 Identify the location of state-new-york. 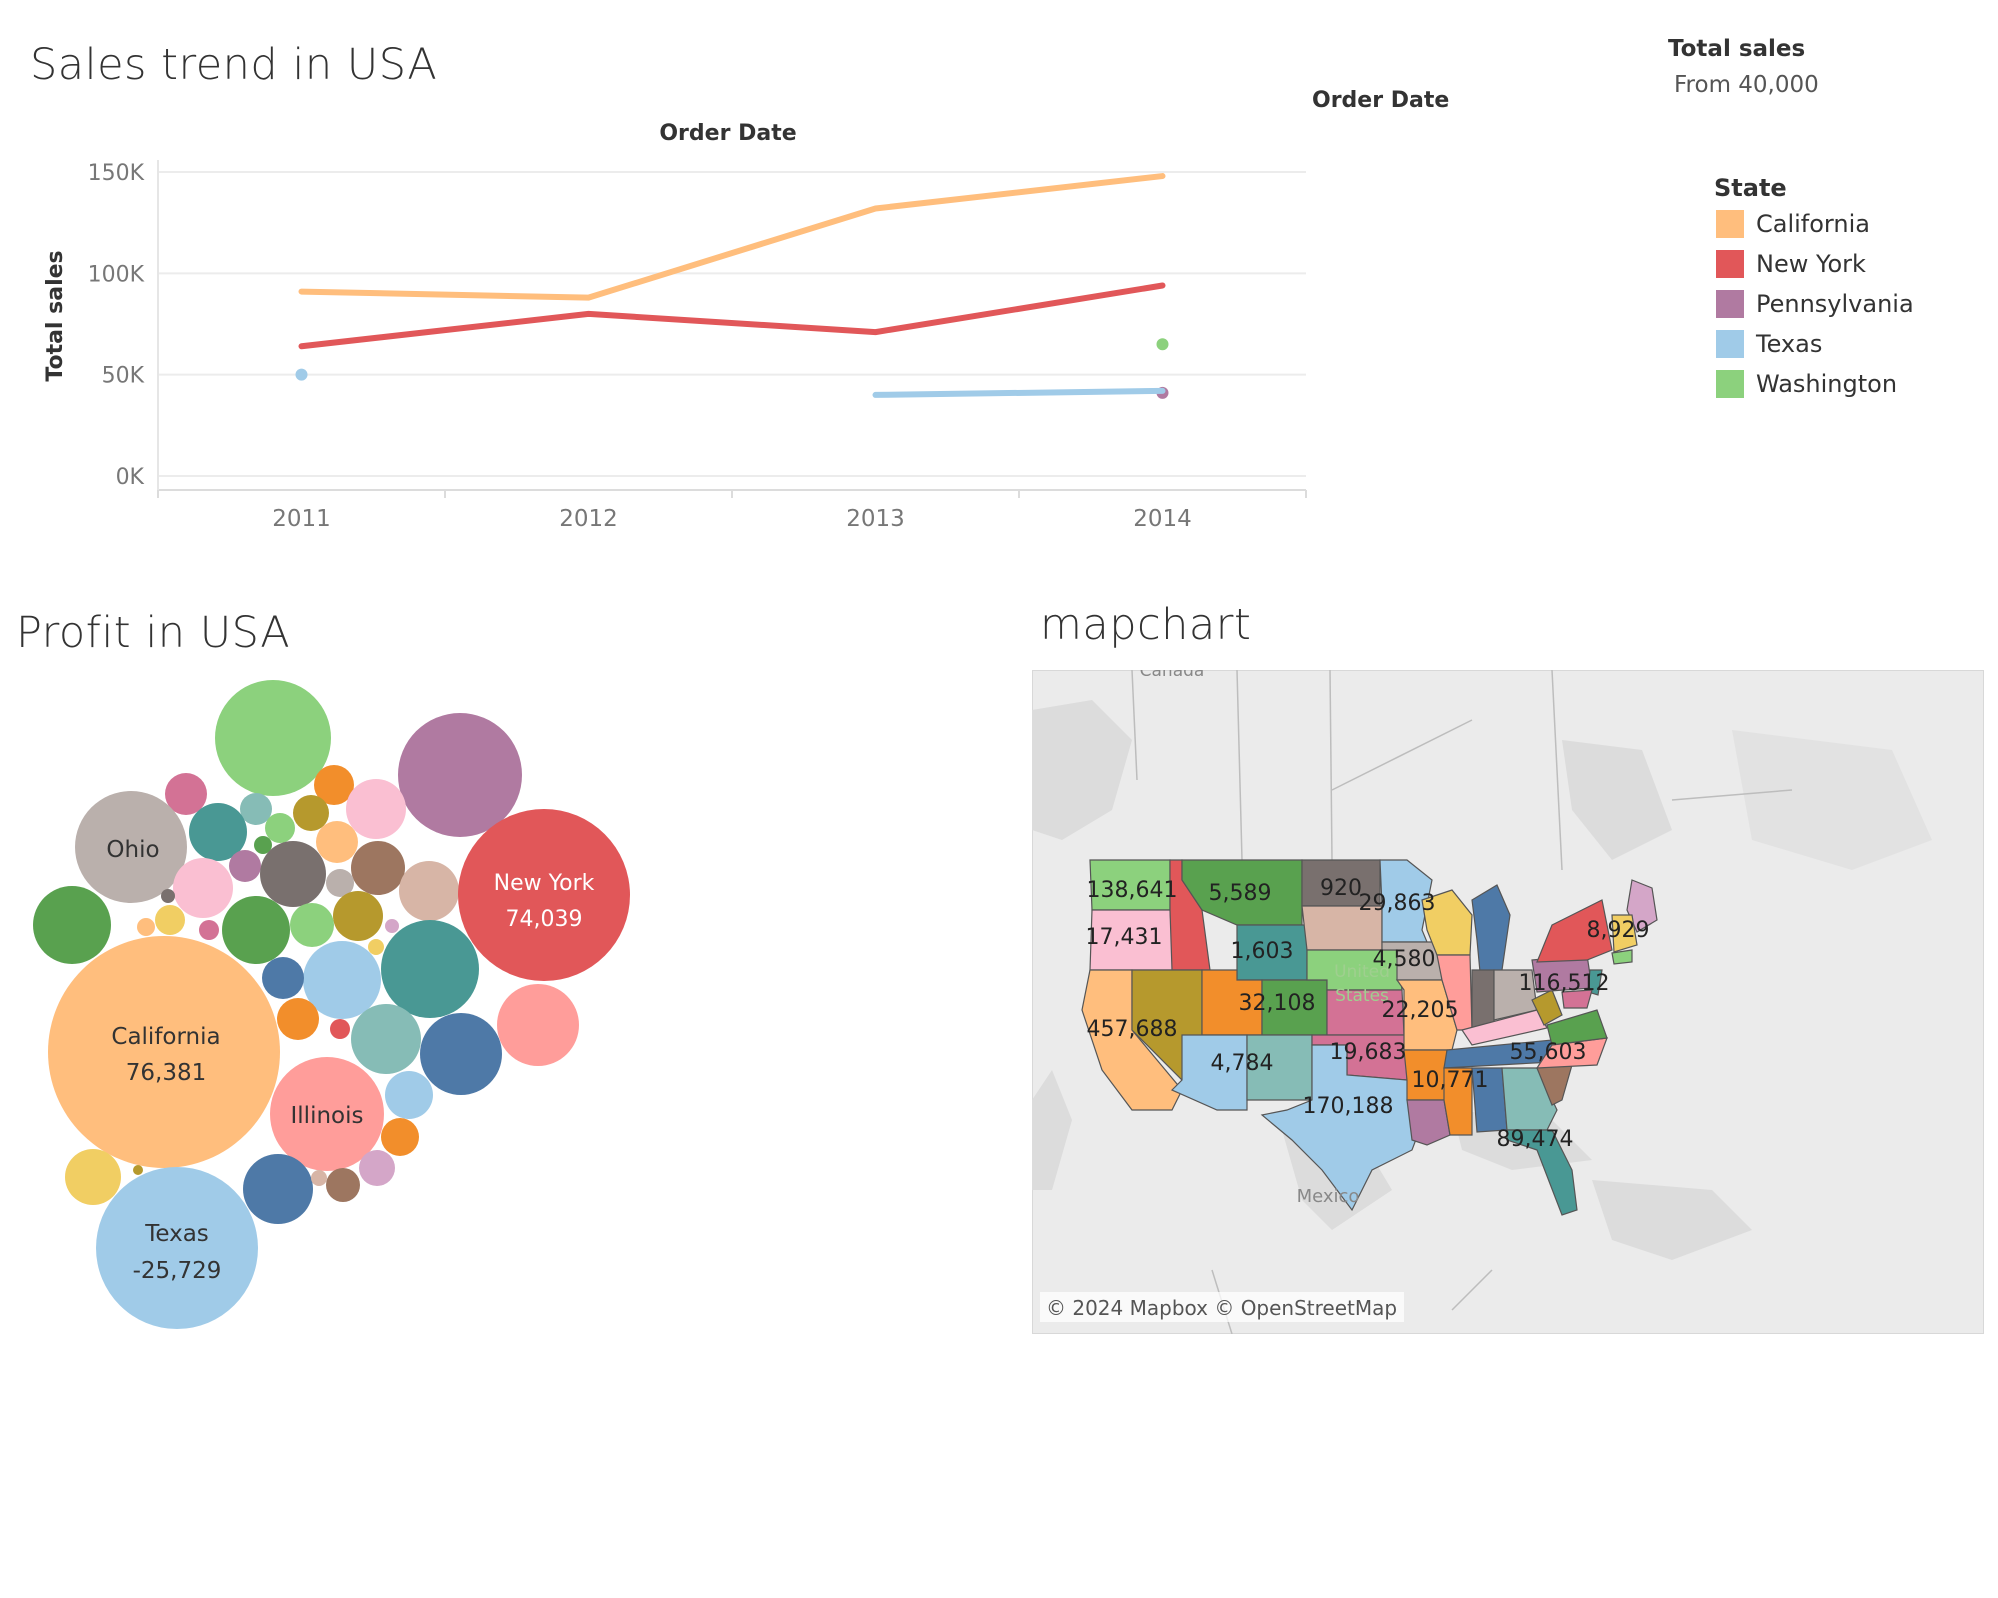
(1574, 931).